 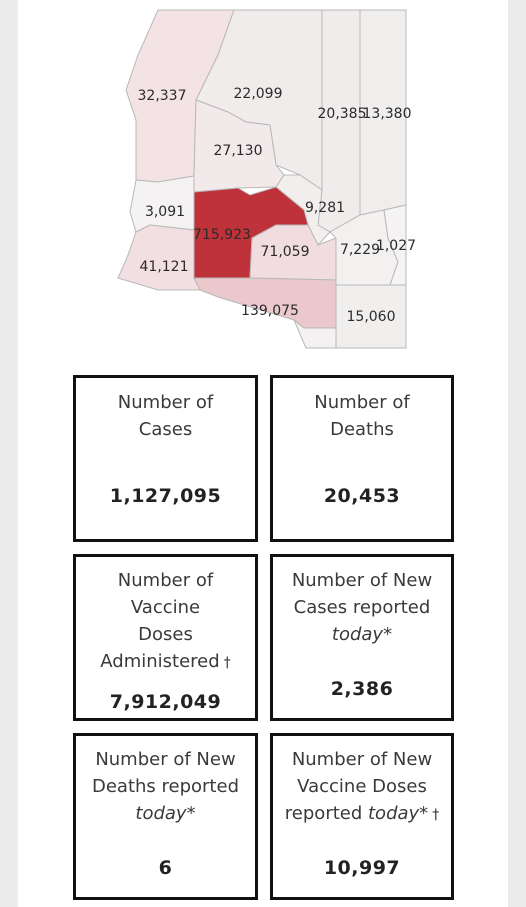 I want to click on new-cases-value: 2,386, so click(x=362, y=689).